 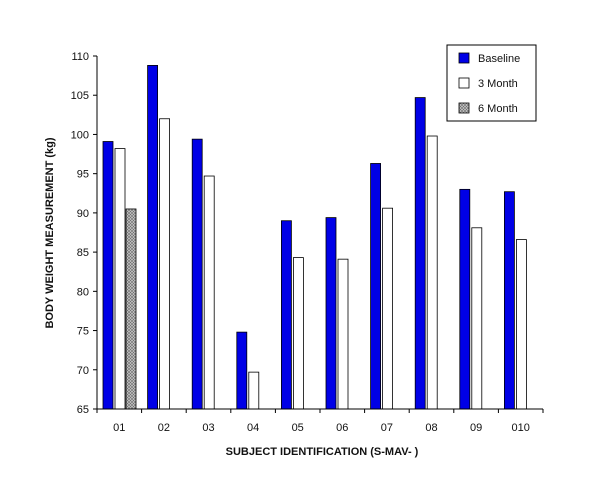 What do you see at coordinates (342, 428) in the screenshot?
I see `x-tick-label: 06` at bounding box center [342, 428].